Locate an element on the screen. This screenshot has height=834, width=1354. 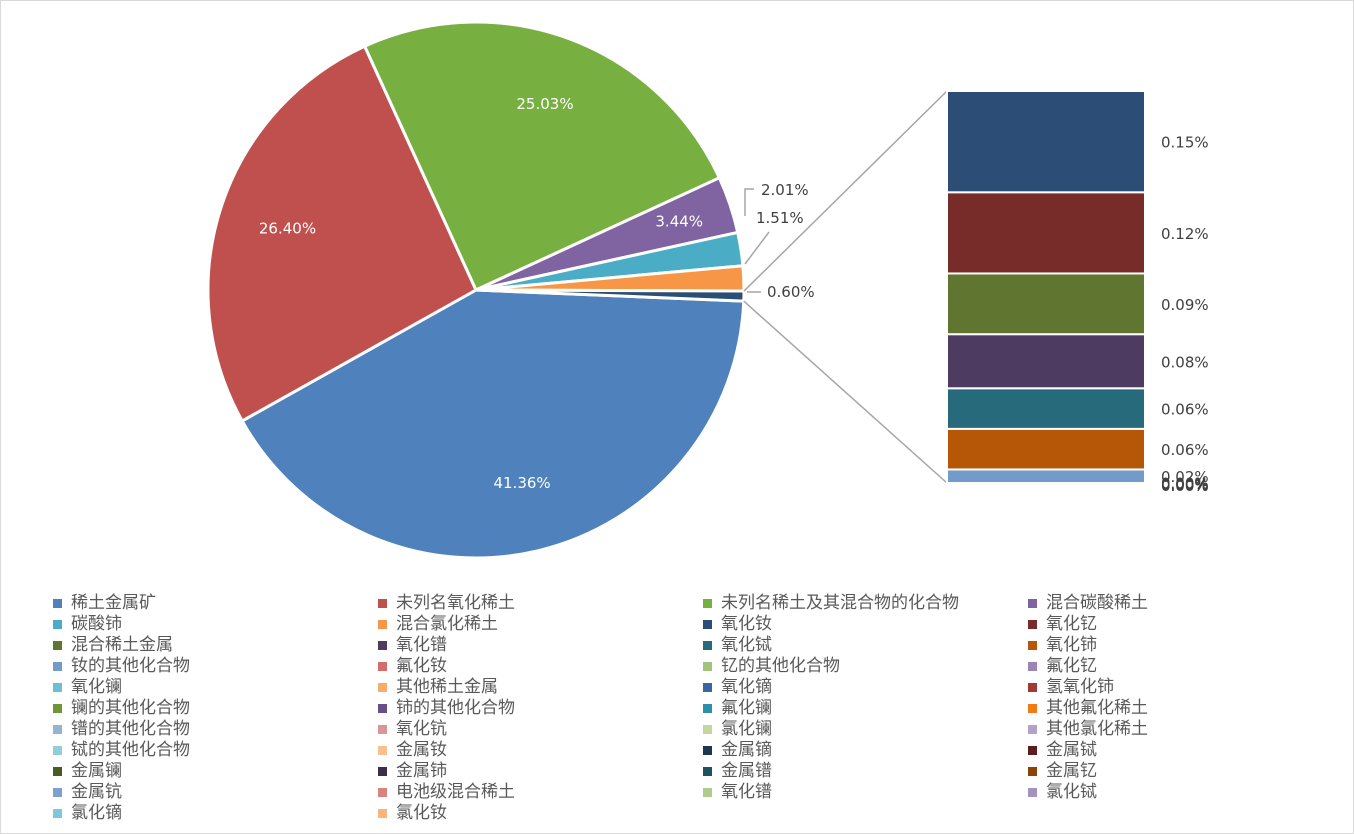
legend-item: 氧化钪 is located at coordinates (540, 729).